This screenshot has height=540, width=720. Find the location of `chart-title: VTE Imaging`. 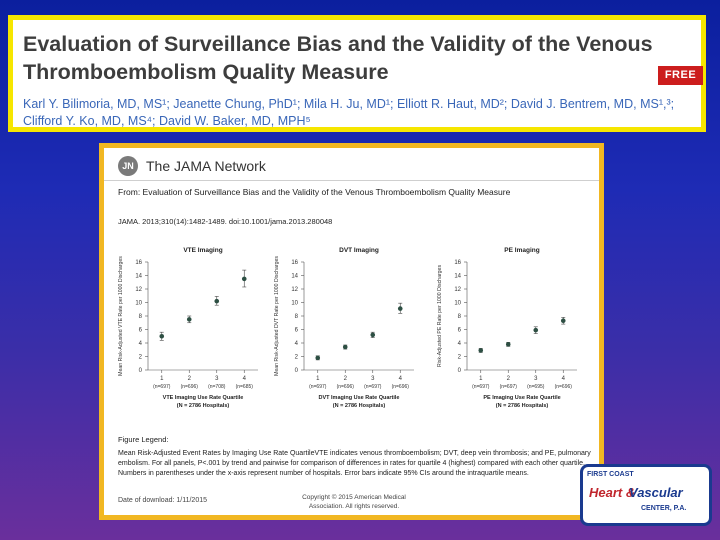

chart-title: VTE Imaging is located at coordinates (202, 250).